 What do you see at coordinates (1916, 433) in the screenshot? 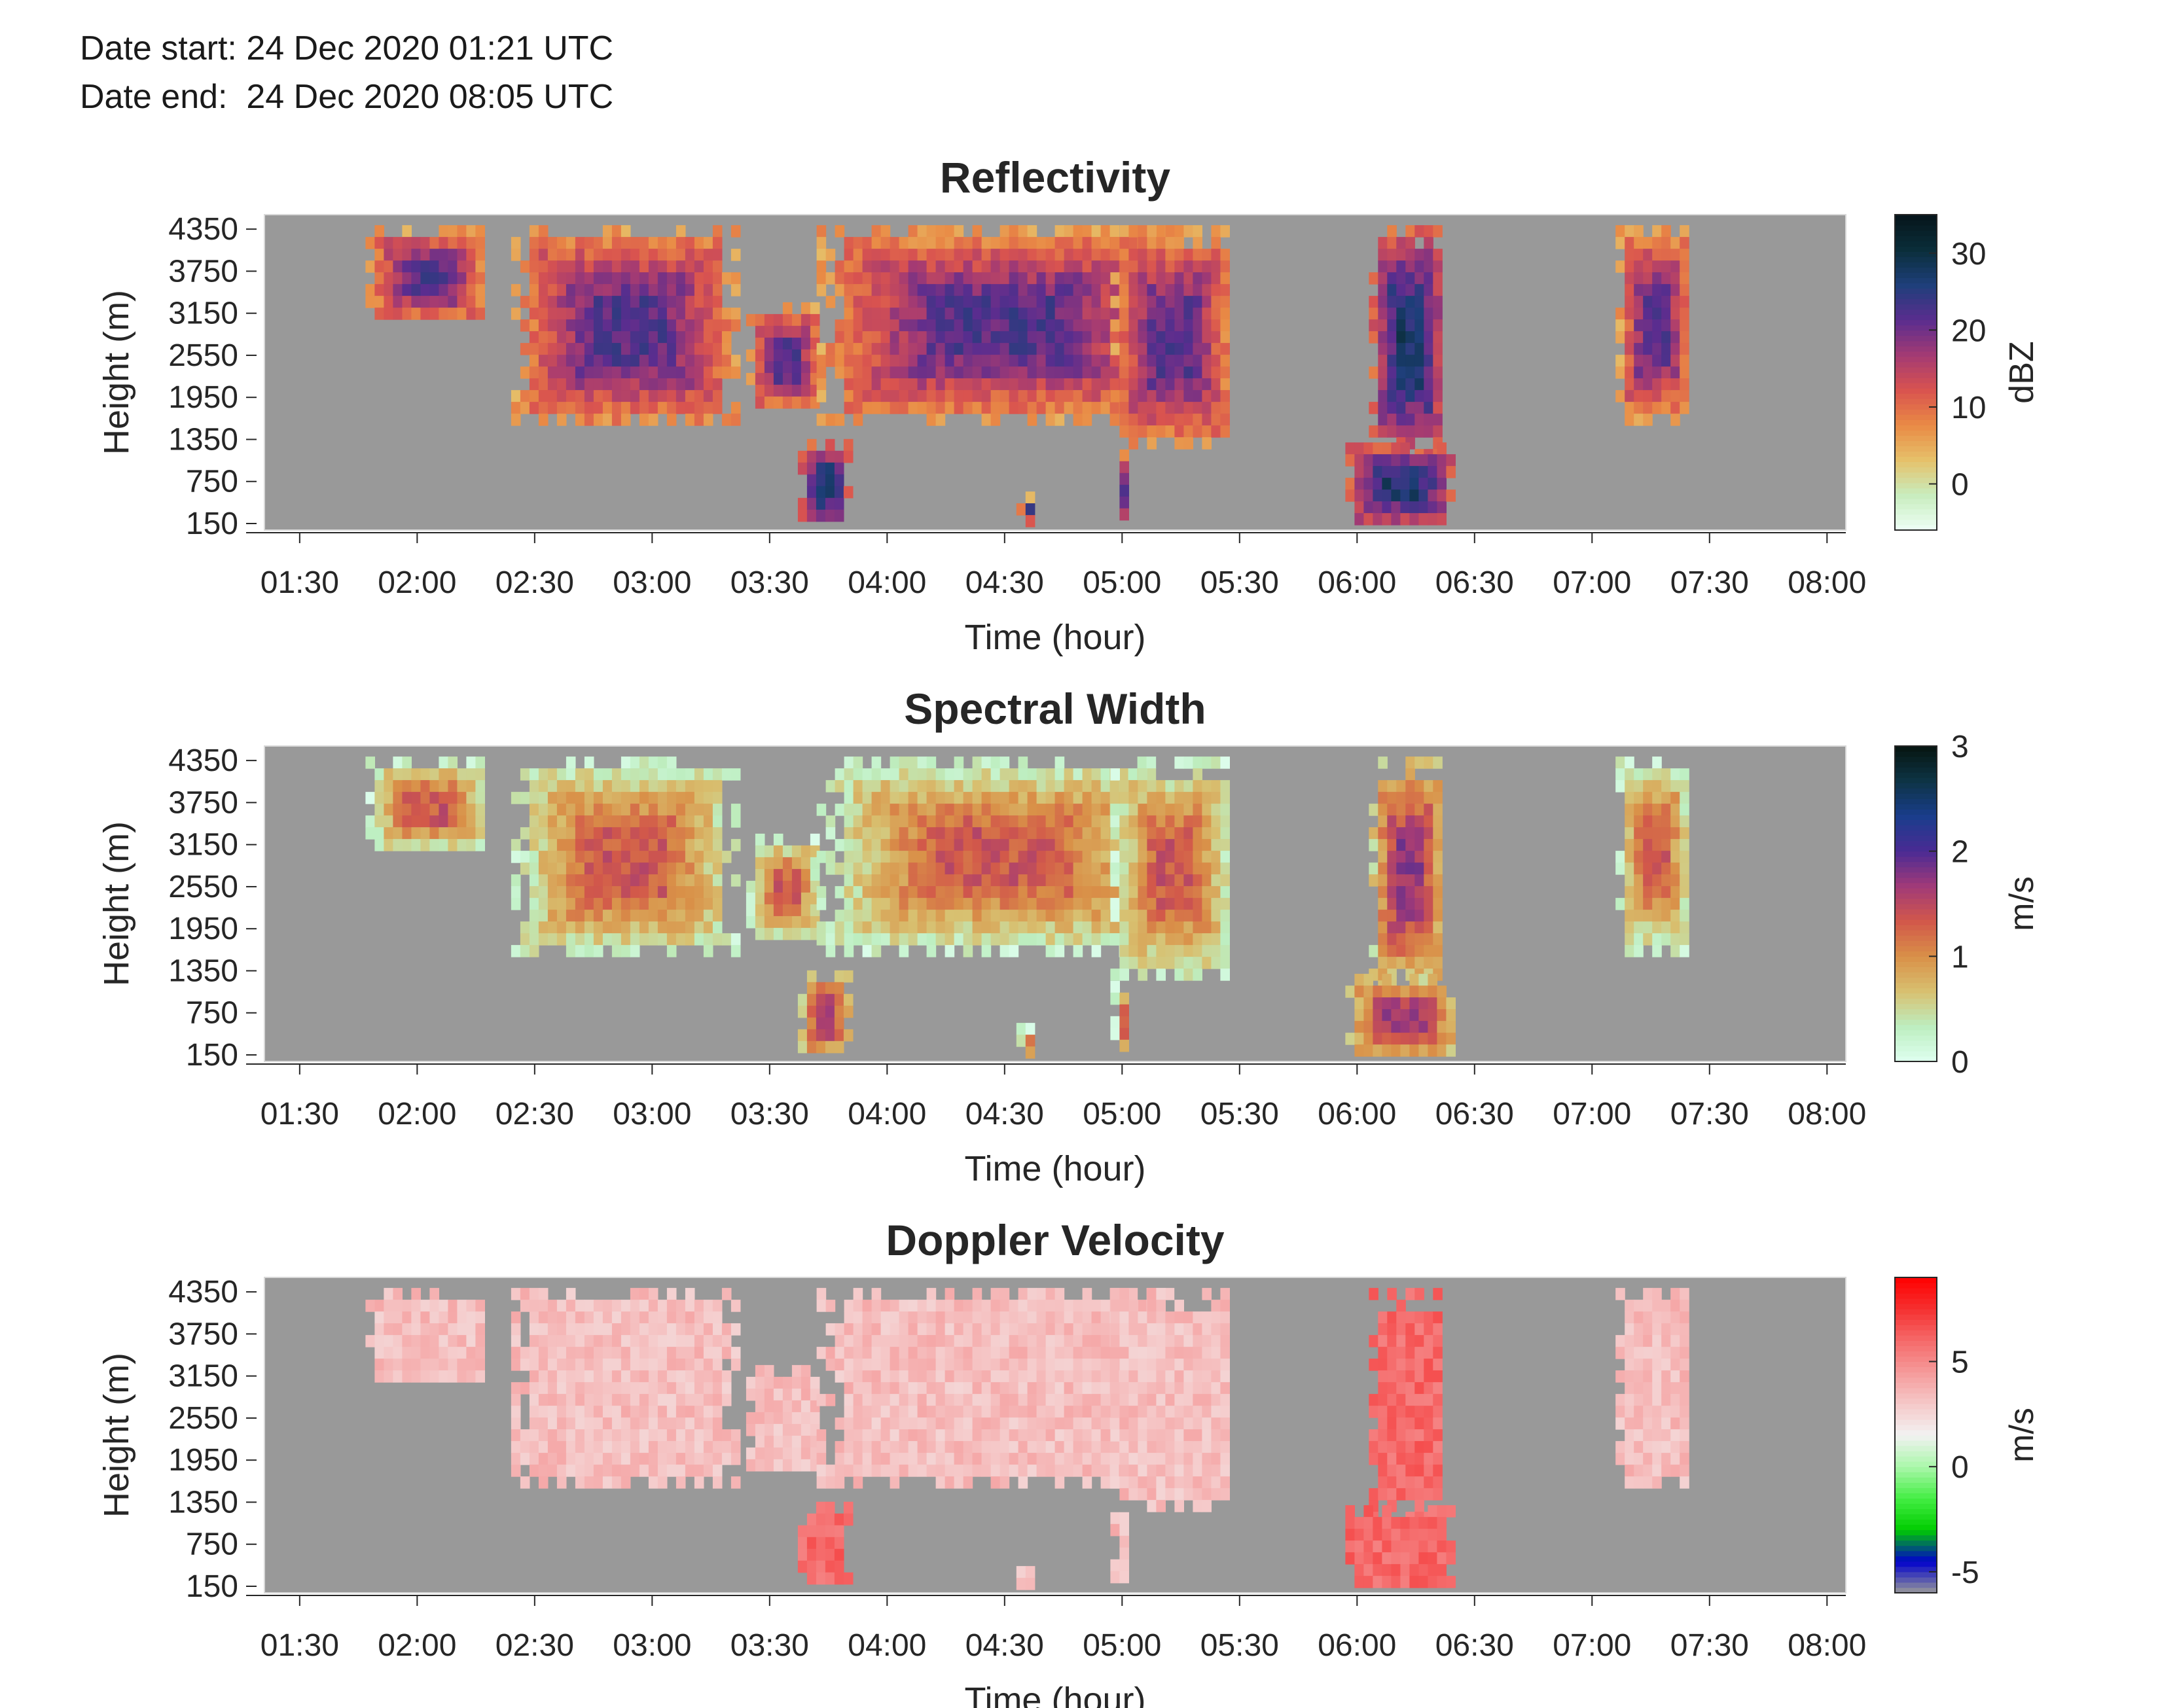
I see `colorbar-segment` at bounding box center [1916, 433].